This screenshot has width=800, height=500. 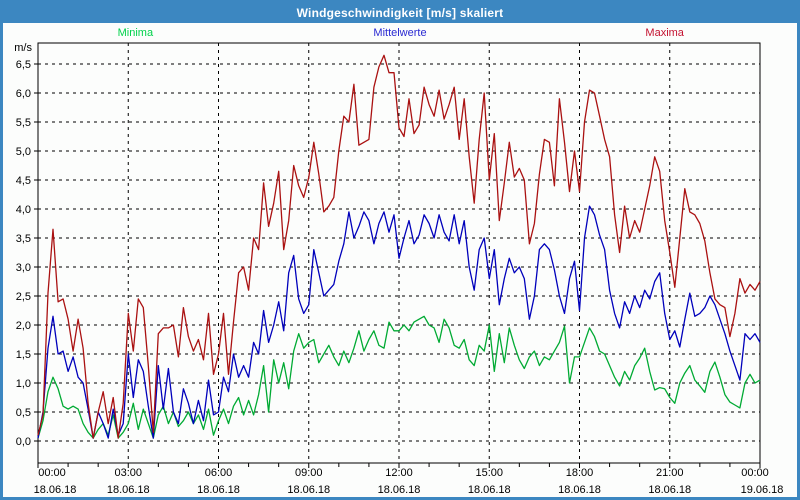 I want to click on svg-text: 1,5, so click(x=23, y=355).